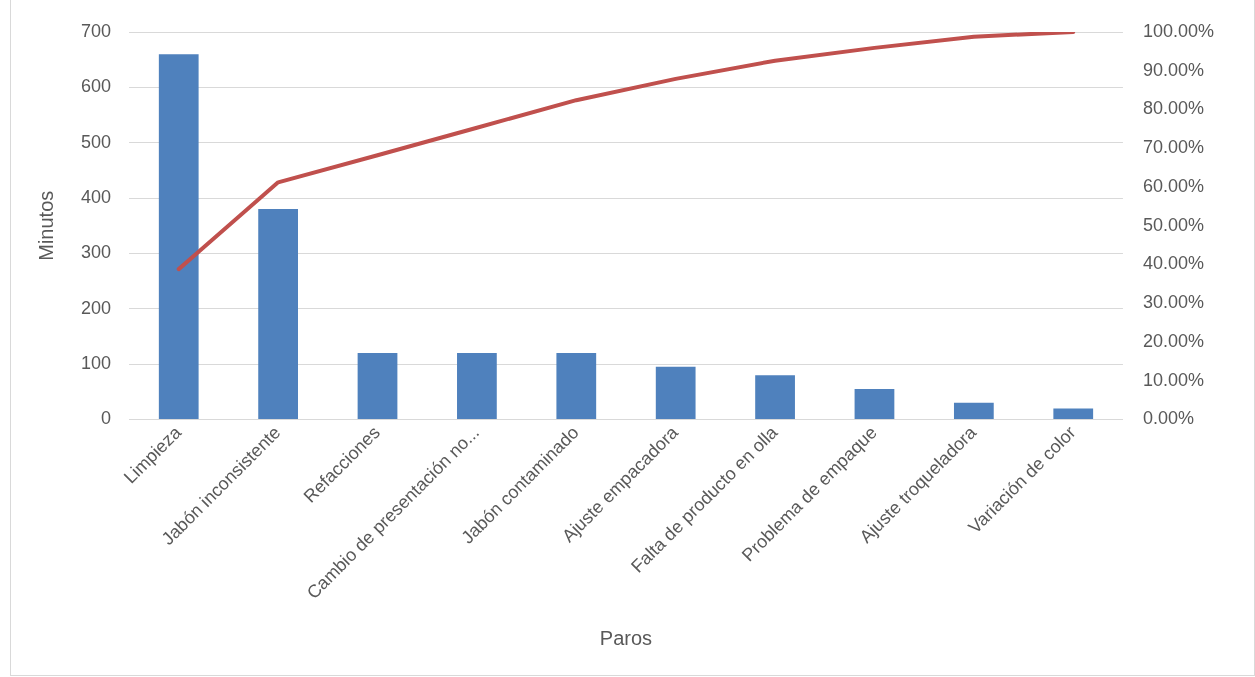 Image resolution: width=1255 pixels, height=677 pixels. Describe the element at coordinates (96, 141) in the screenshot. I see `y-tick-label: 500` at that location.